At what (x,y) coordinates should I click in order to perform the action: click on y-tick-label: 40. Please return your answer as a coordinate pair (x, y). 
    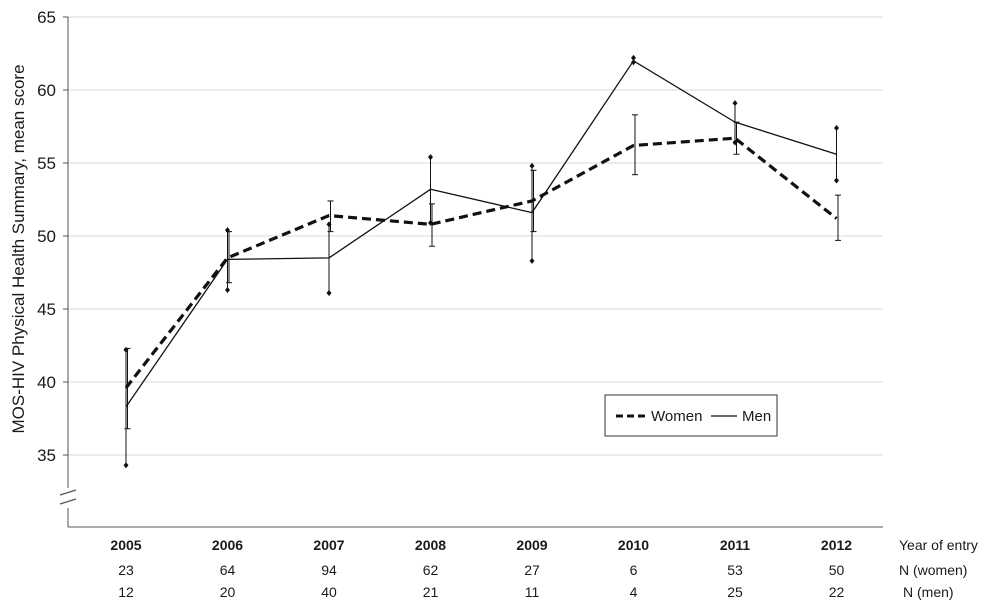
    Looking at the image, I should click on (46, 382).